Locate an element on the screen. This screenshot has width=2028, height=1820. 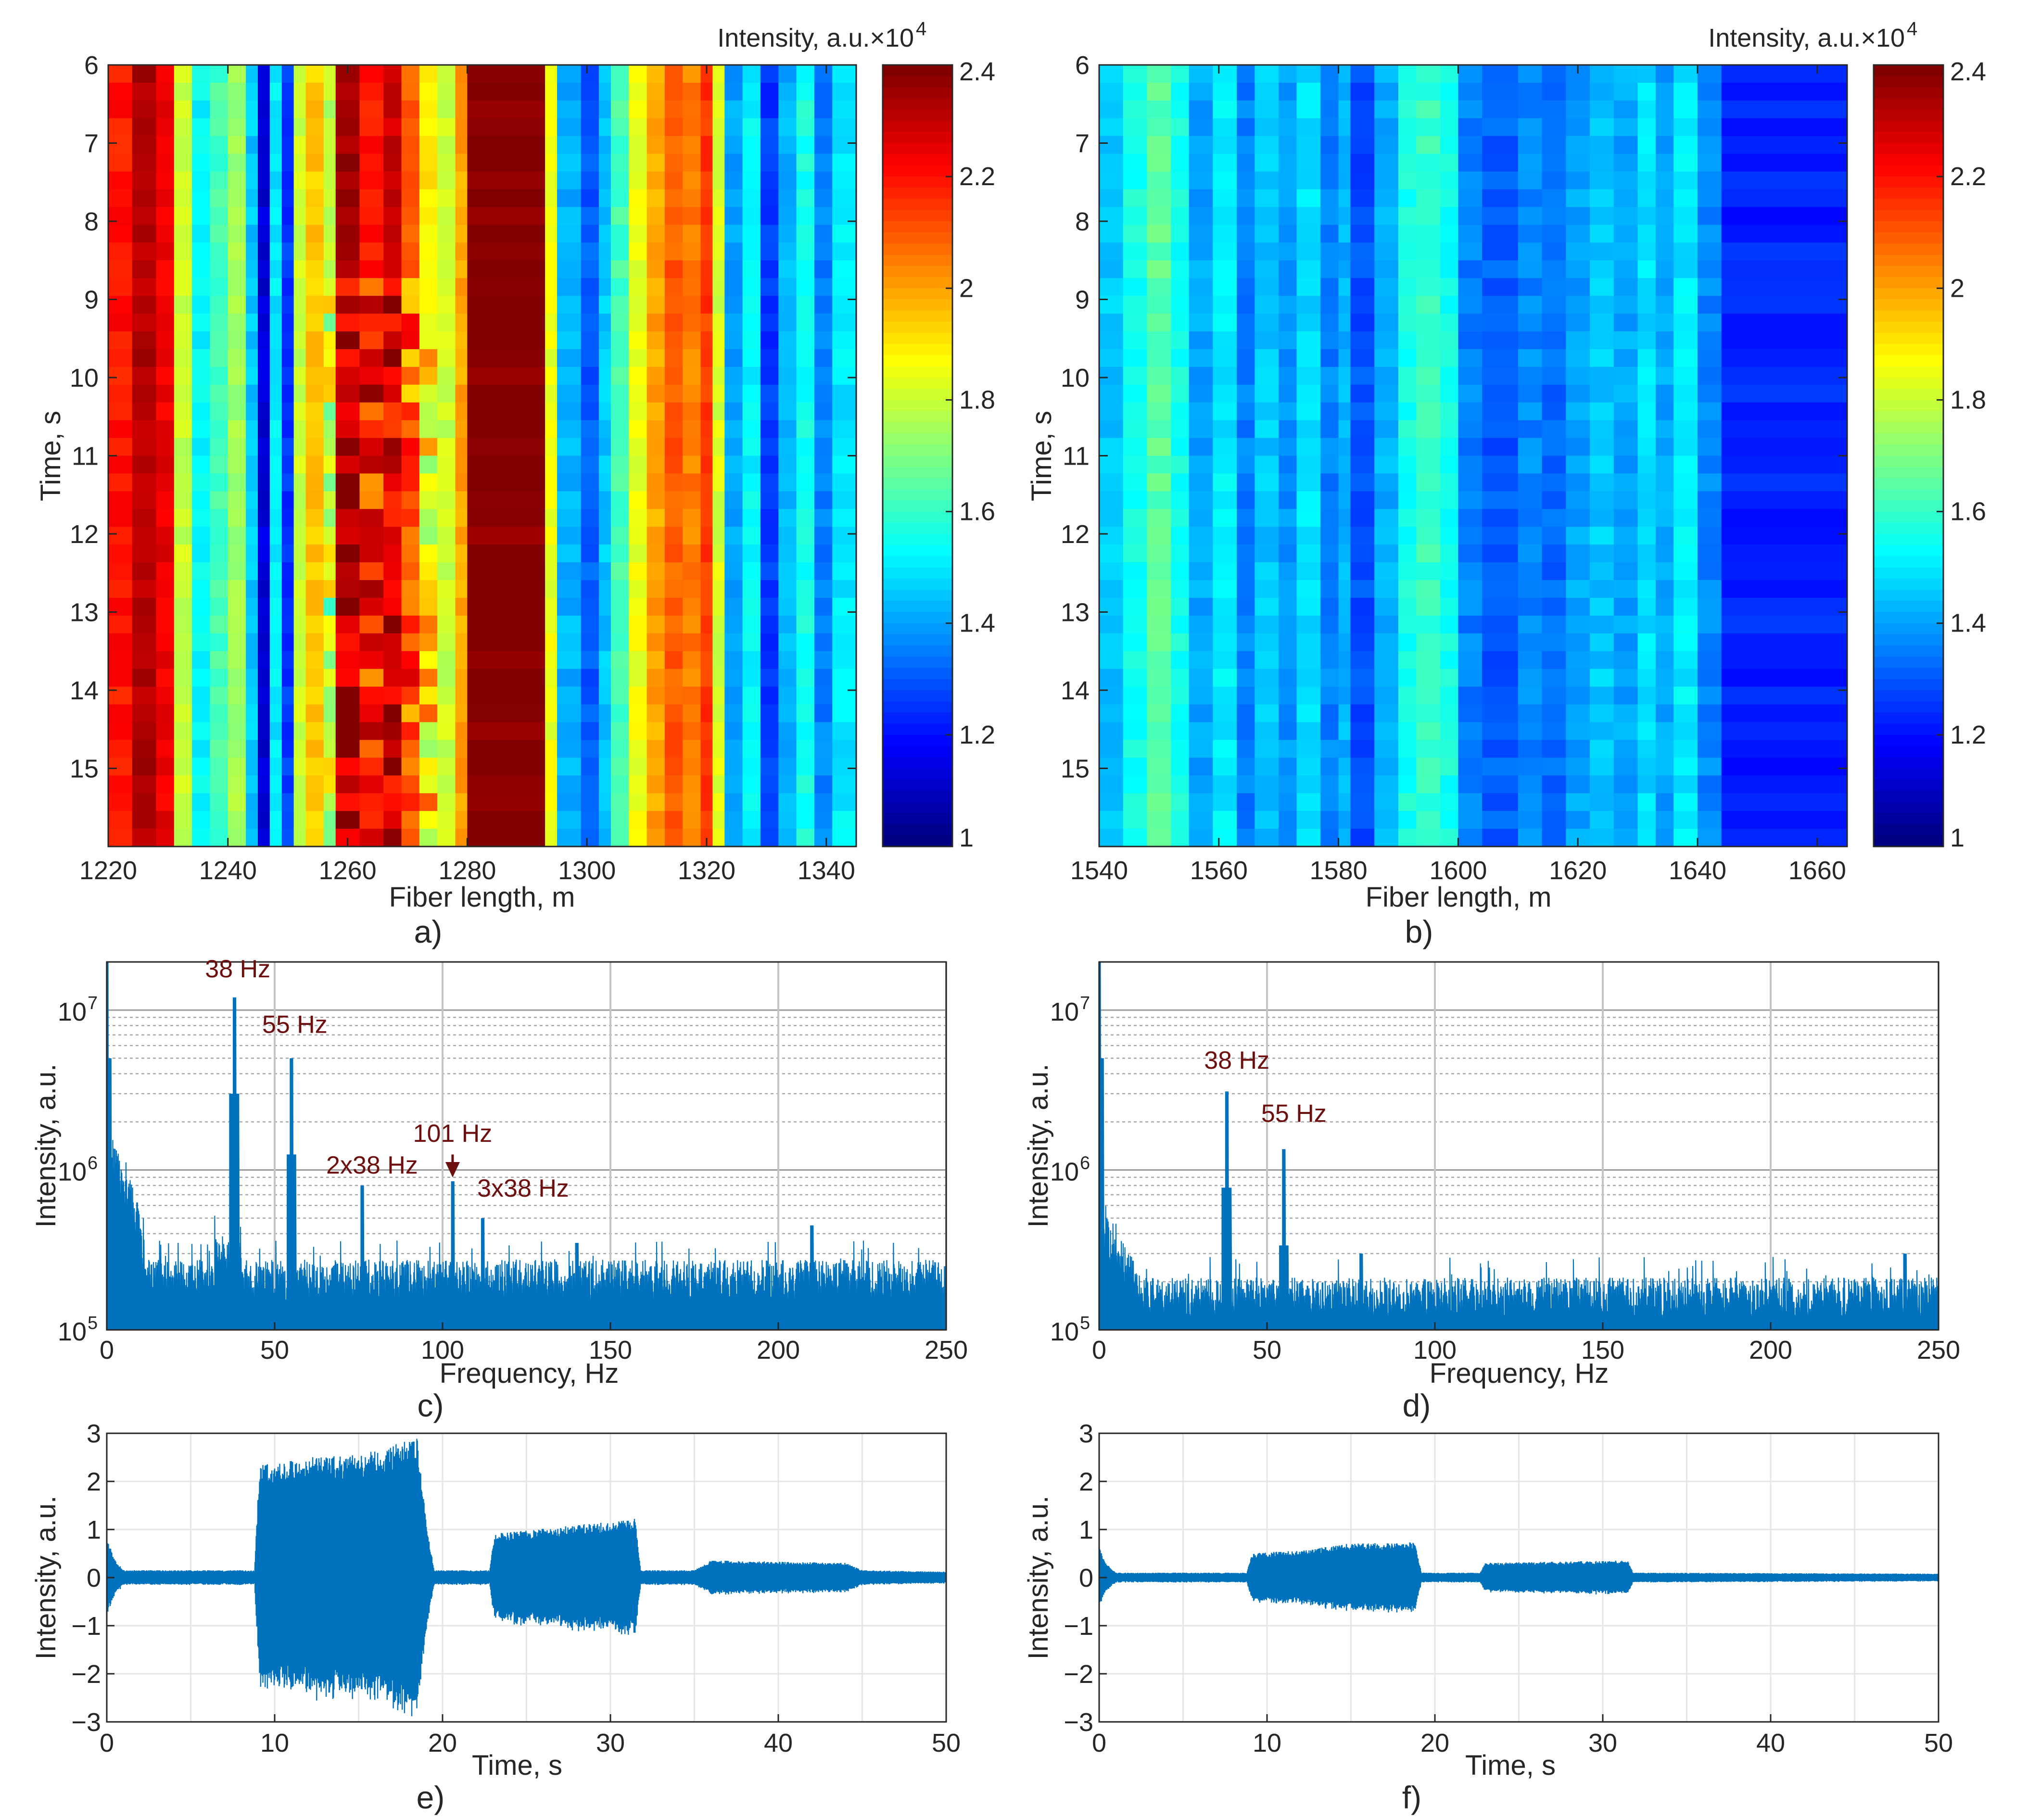
spectrum-c-ylabel: Intensity, a.u. is located at coordinates (46, 1146).